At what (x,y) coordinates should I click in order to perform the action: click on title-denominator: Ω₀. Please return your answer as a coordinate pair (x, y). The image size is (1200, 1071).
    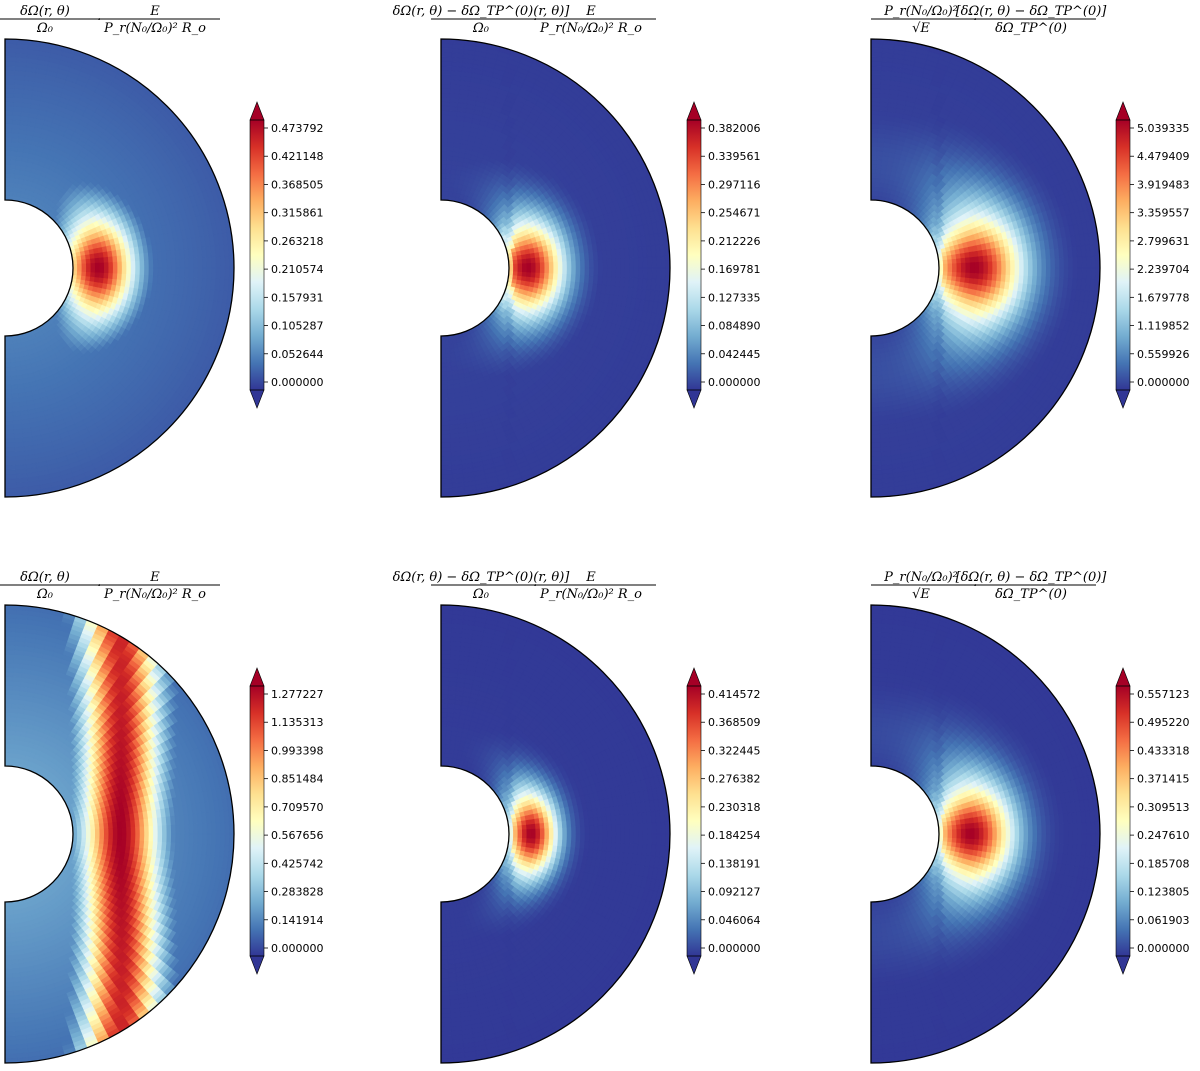
    Looking at the image, I should click on (45, 28).